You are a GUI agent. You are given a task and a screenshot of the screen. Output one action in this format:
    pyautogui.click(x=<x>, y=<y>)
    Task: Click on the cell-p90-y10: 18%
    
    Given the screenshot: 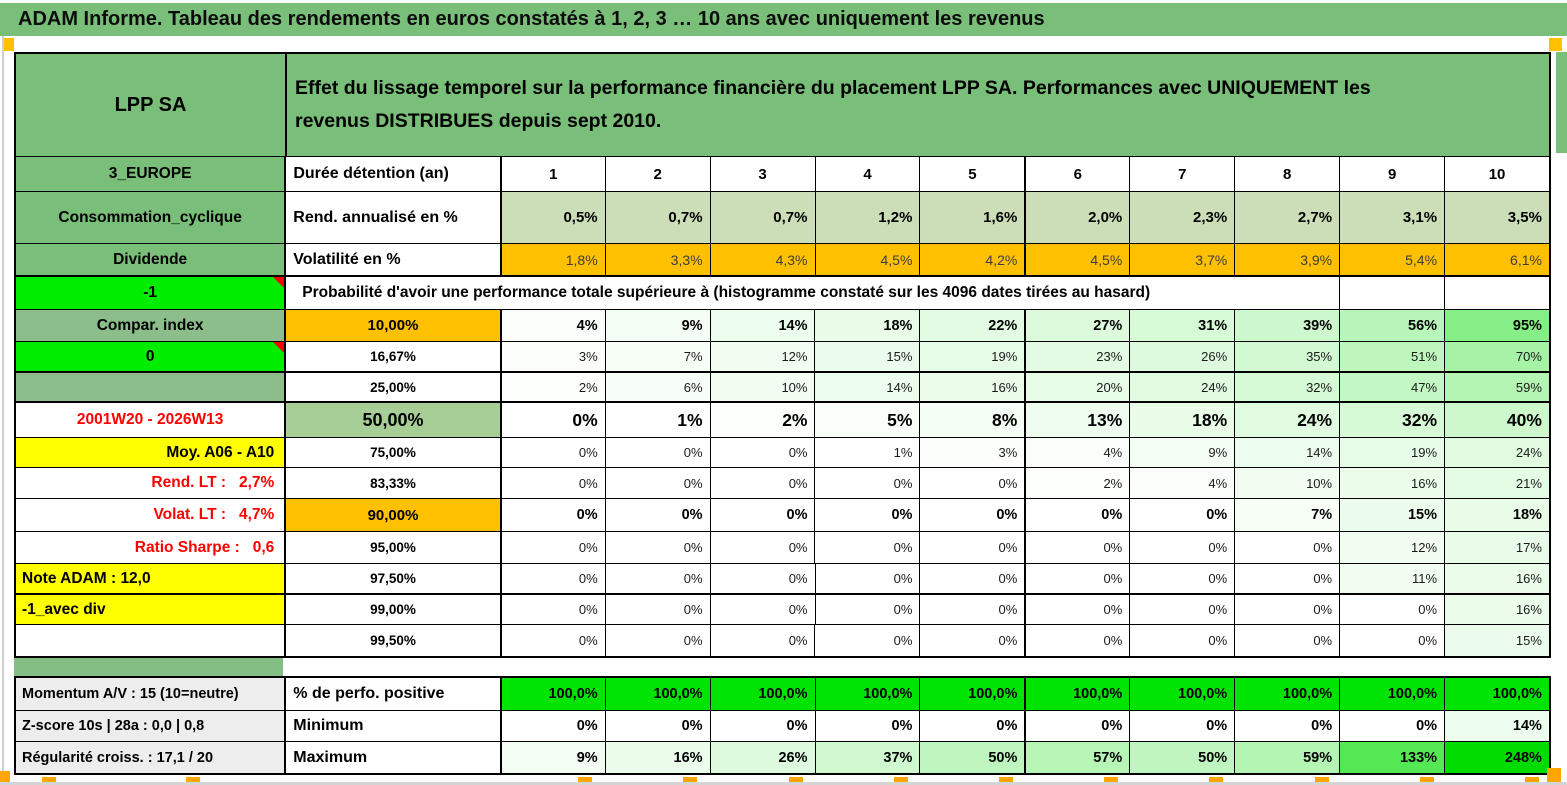 What is the action you would take?
    pyautogui.click(x=1496, y=515)
    